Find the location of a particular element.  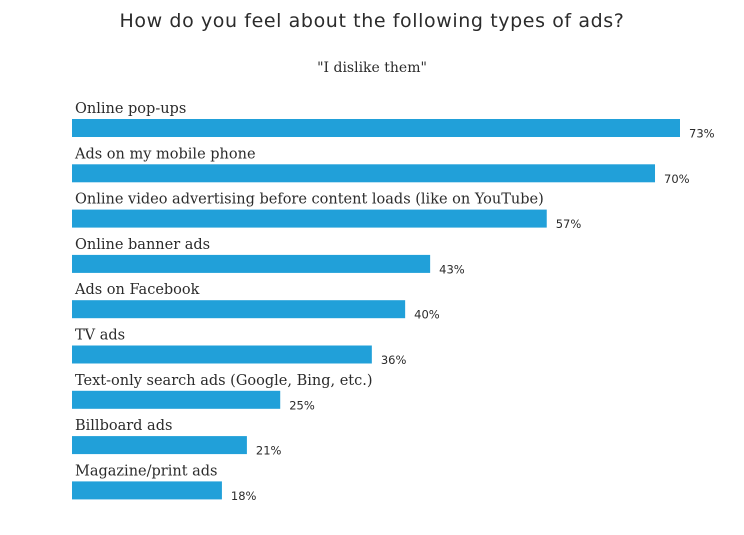

chart-subtitle: "I dislike them" is located at coordinates (372, 68).